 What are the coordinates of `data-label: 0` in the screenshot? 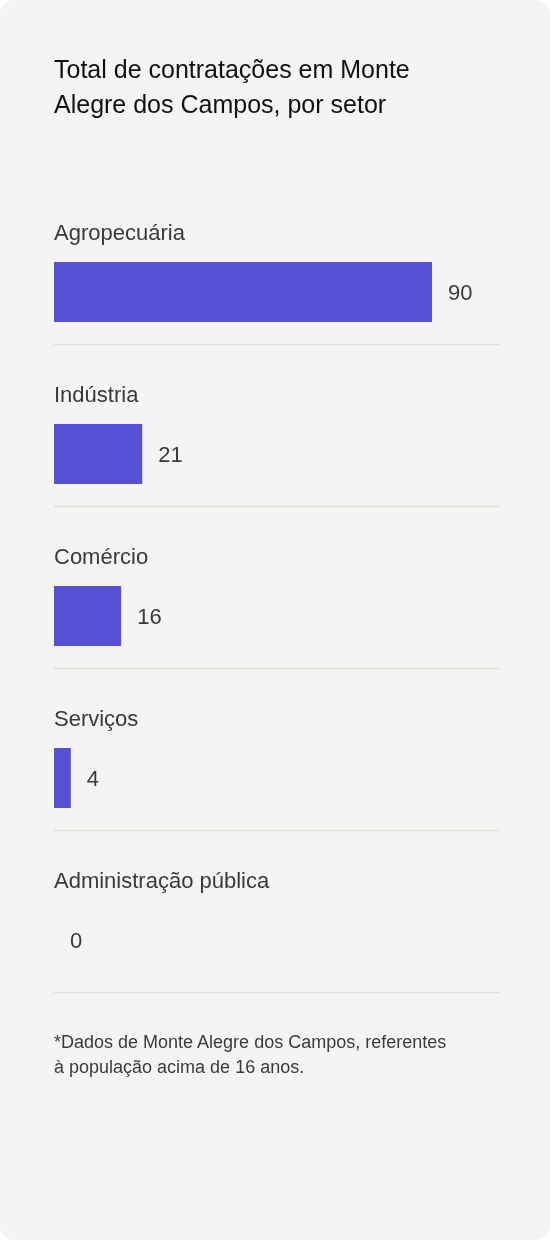 It's located at (76, 940).